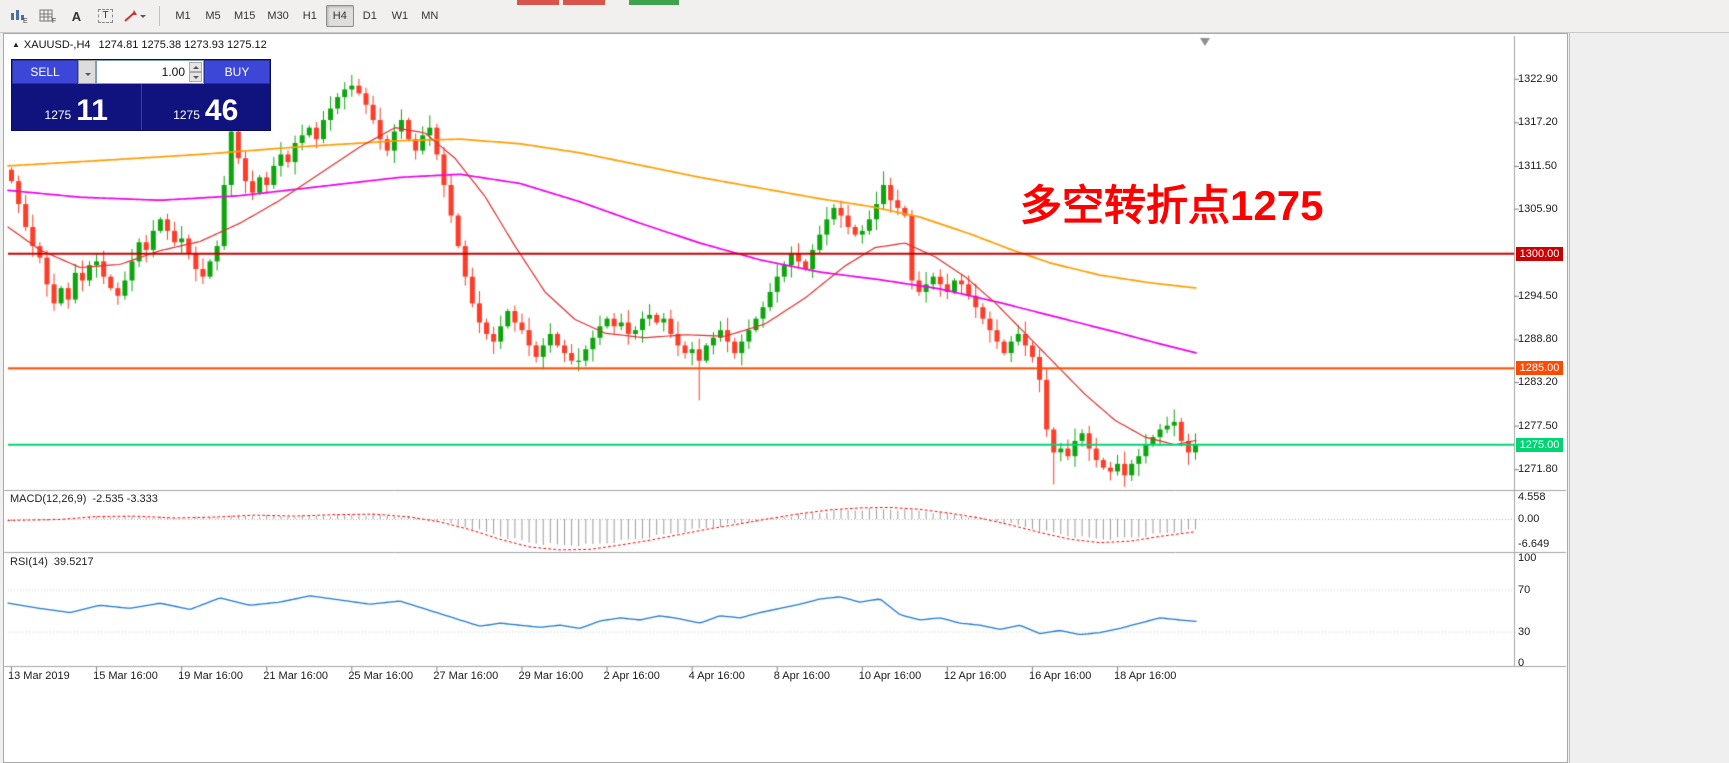  Describe the element at coordinates (1649, 398) in the screenshot. I see `workspace-background` at that location.